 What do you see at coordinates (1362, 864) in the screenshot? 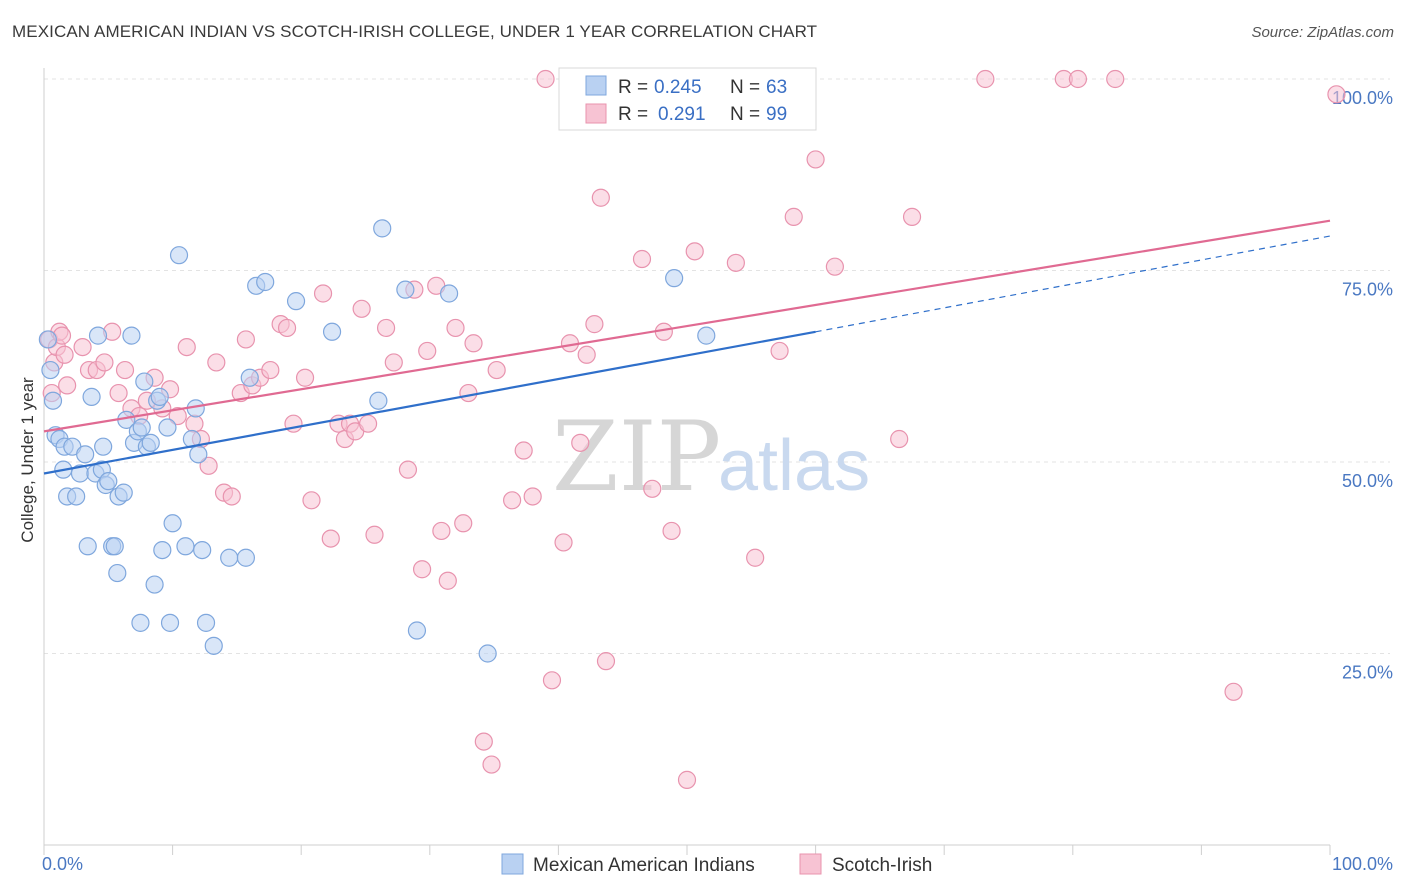
I see `x-tick-label-max: 100.0%` at bounding box center [1362, 864].